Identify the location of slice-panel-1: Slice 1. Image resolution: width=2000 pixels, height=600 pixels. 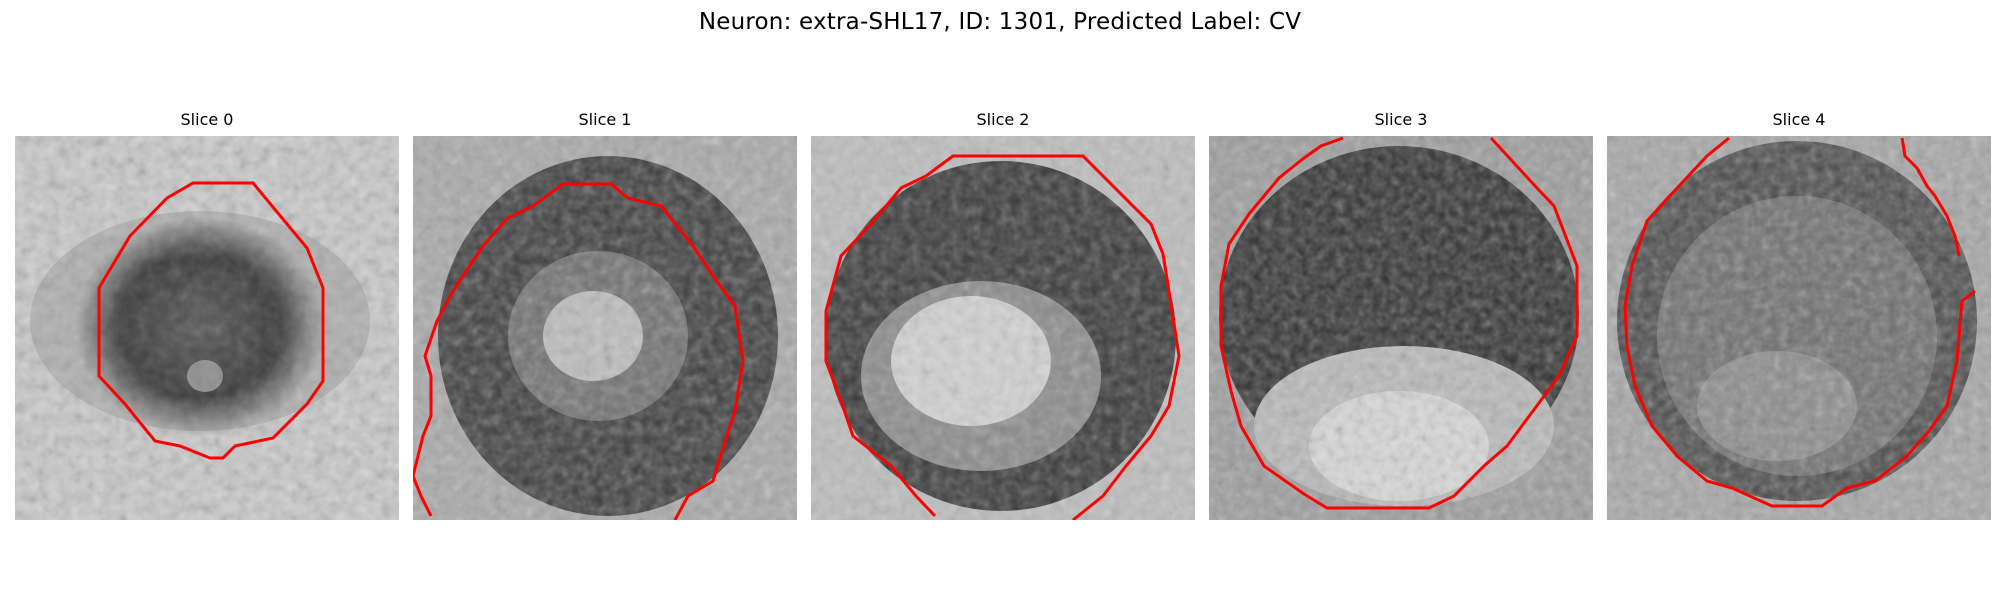
(605, 315).